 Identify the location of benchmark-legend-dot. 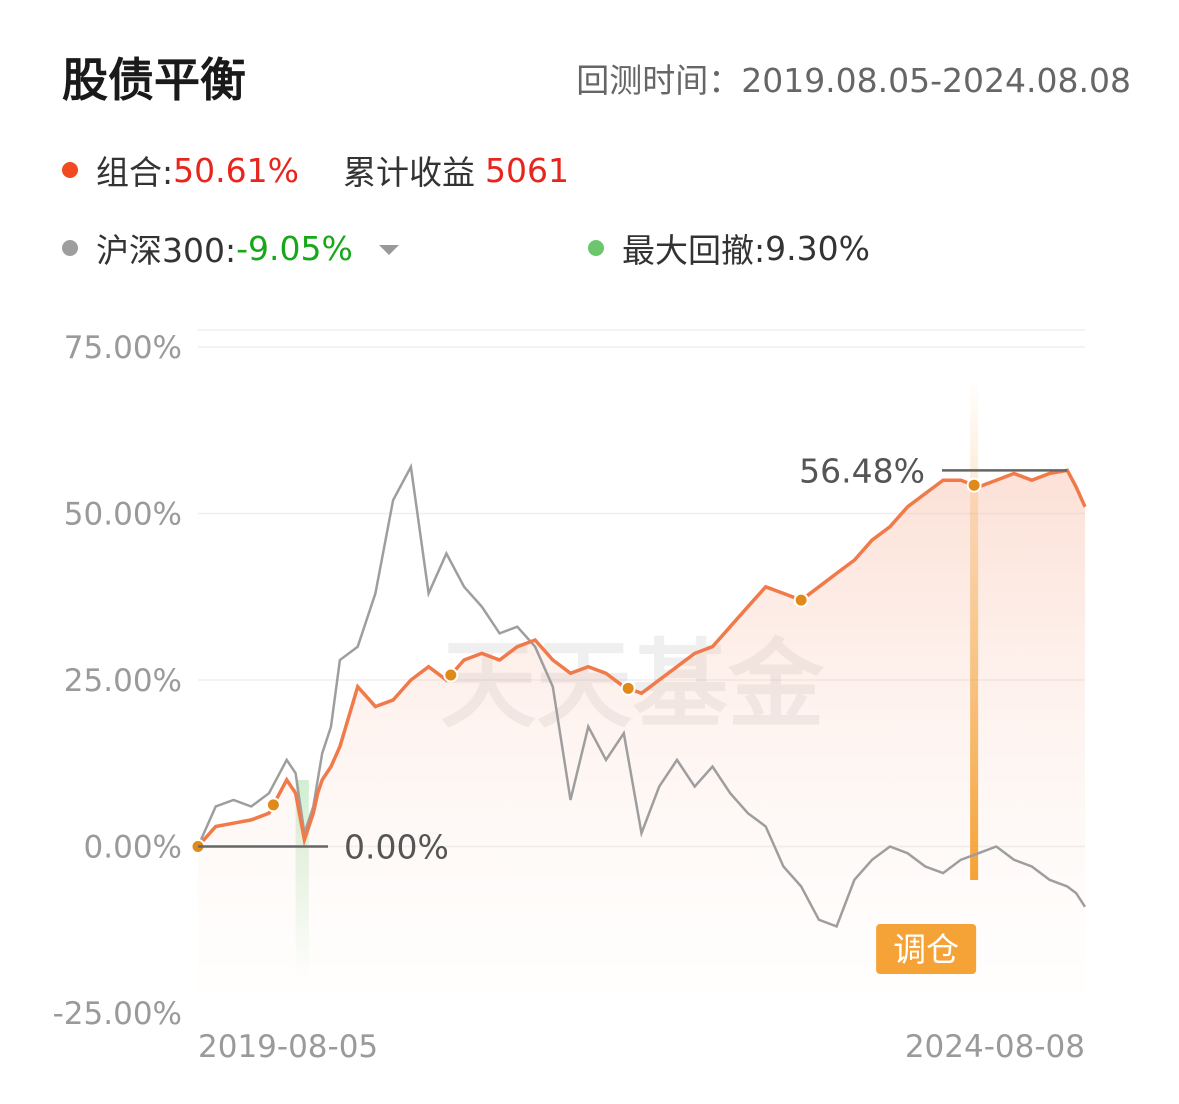
(70, 248).